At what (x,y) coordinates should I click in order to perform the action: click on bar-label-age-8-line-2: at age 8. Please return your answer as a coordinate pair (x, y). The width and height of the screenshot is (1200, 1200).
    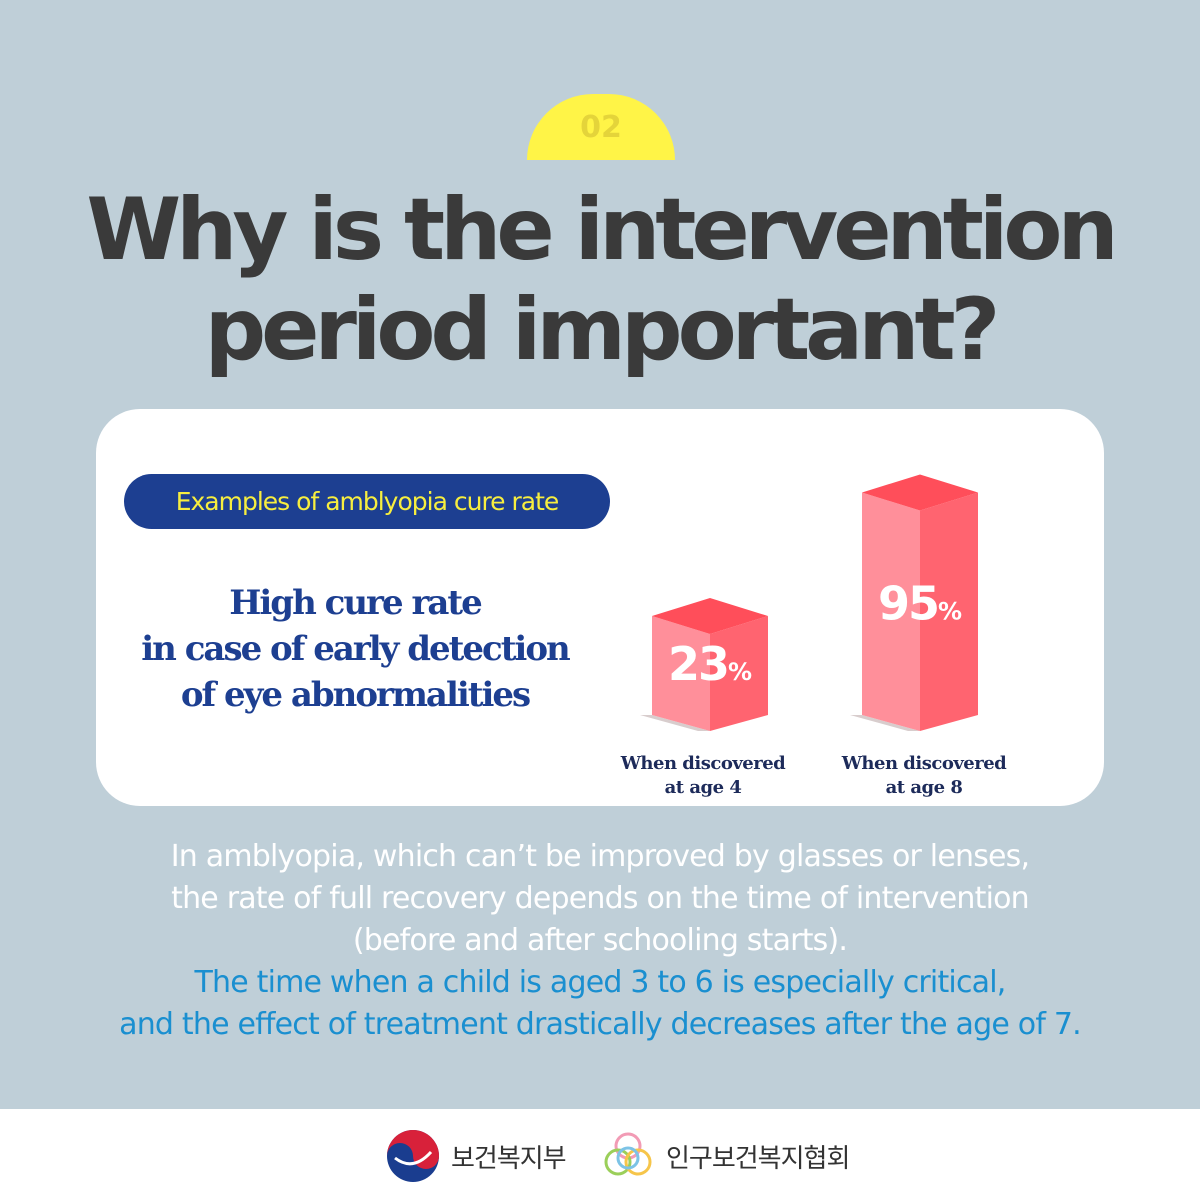
    Looking at the image, I should click on (924, 787).